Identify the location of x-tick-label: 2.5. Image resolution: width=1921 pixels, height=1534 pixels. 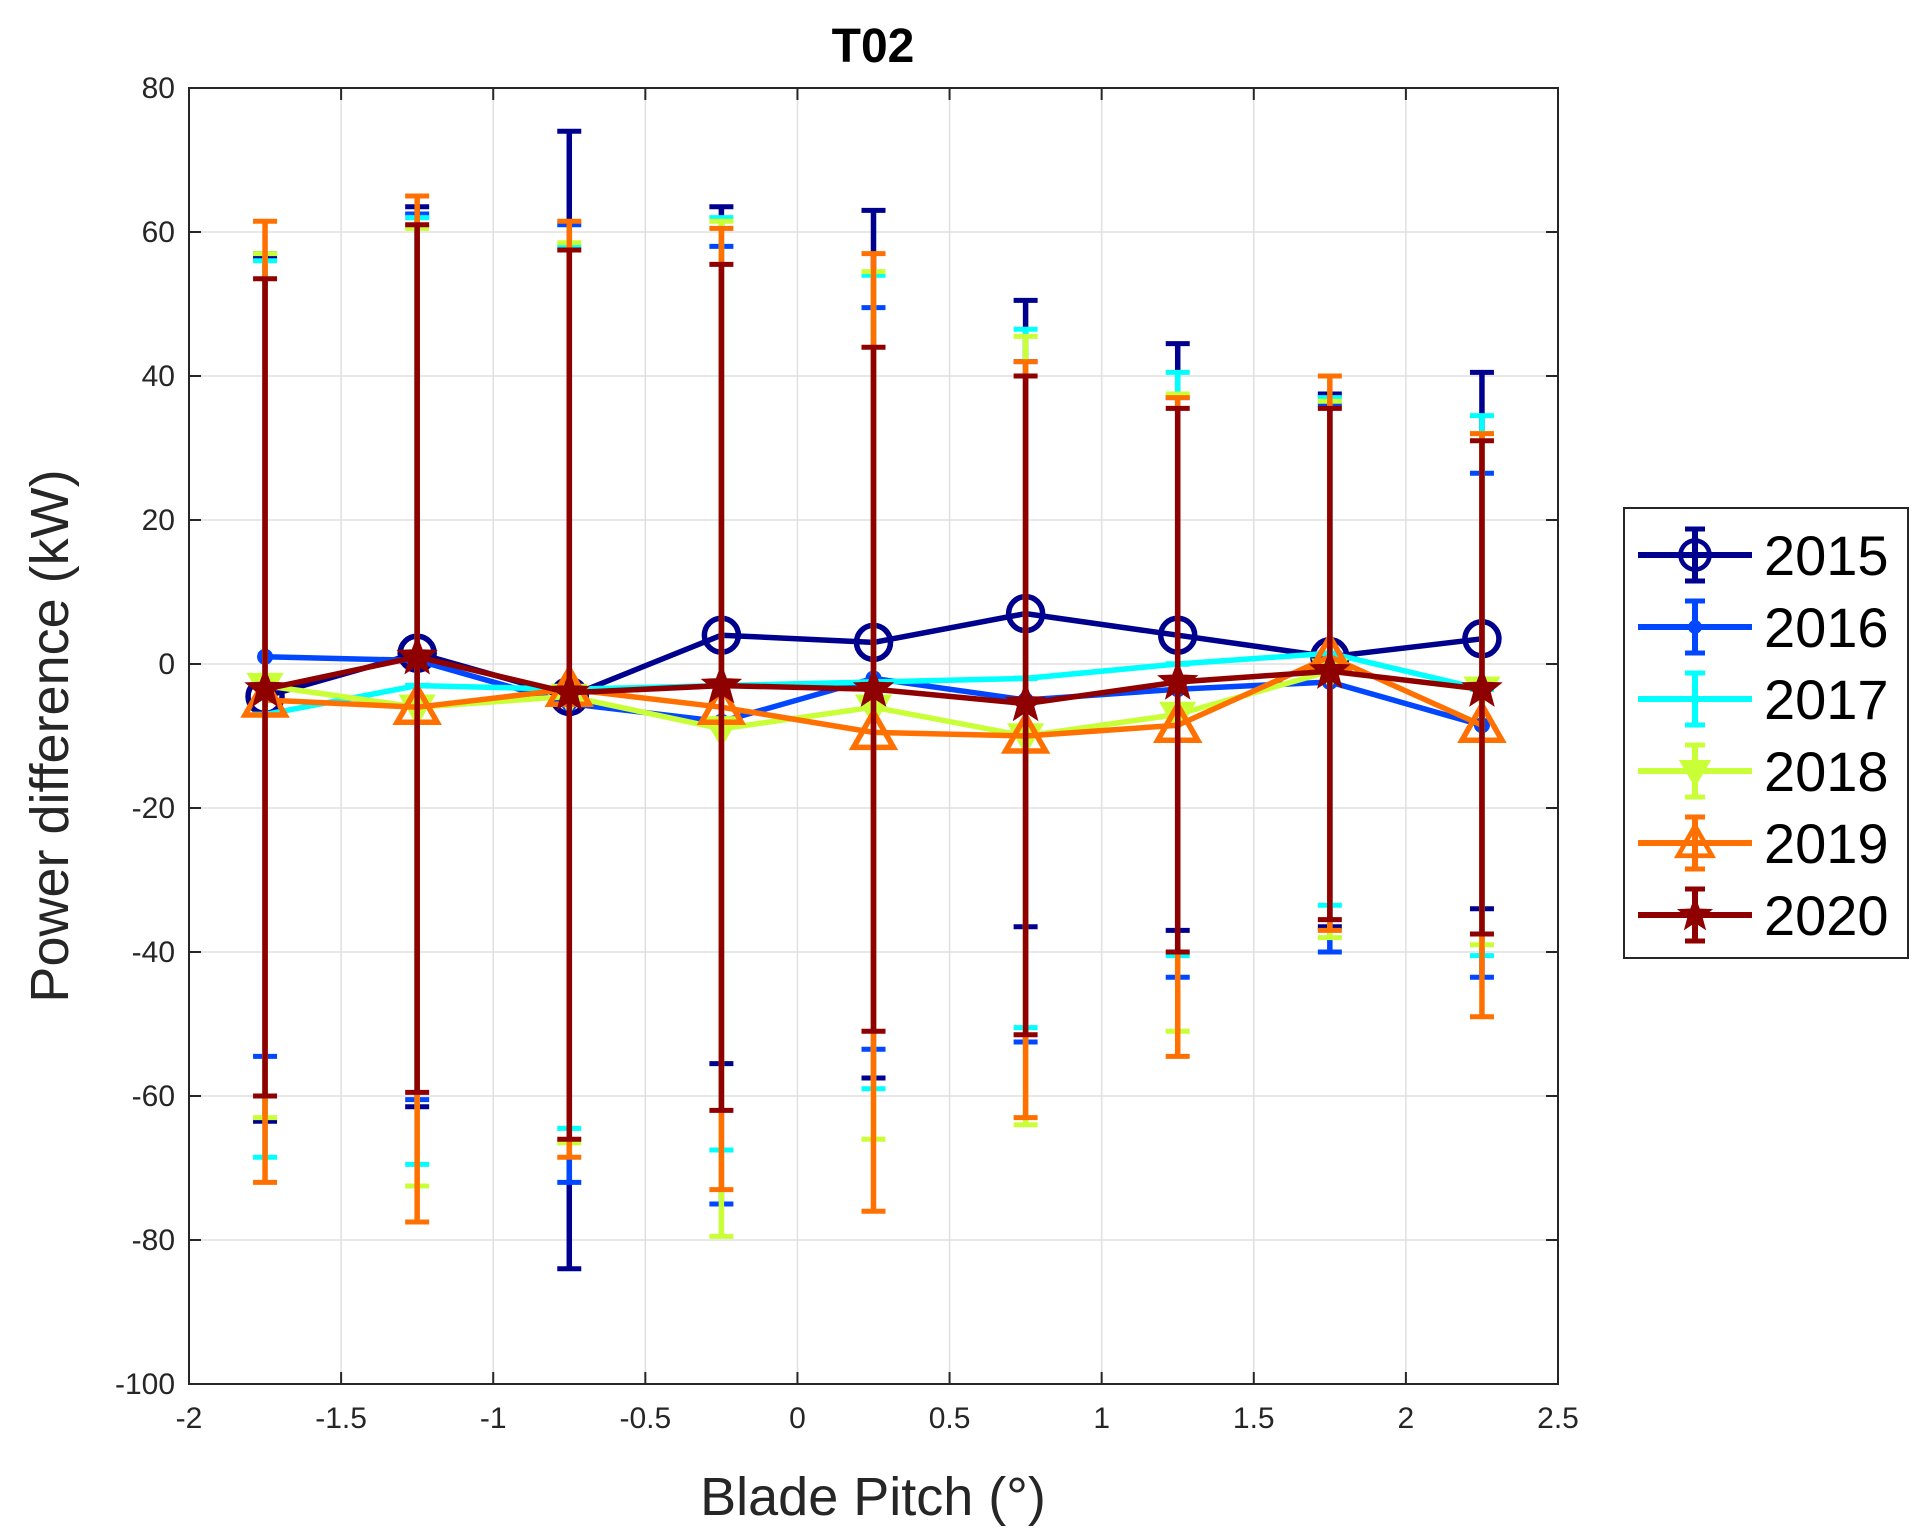
(1558, 1418).